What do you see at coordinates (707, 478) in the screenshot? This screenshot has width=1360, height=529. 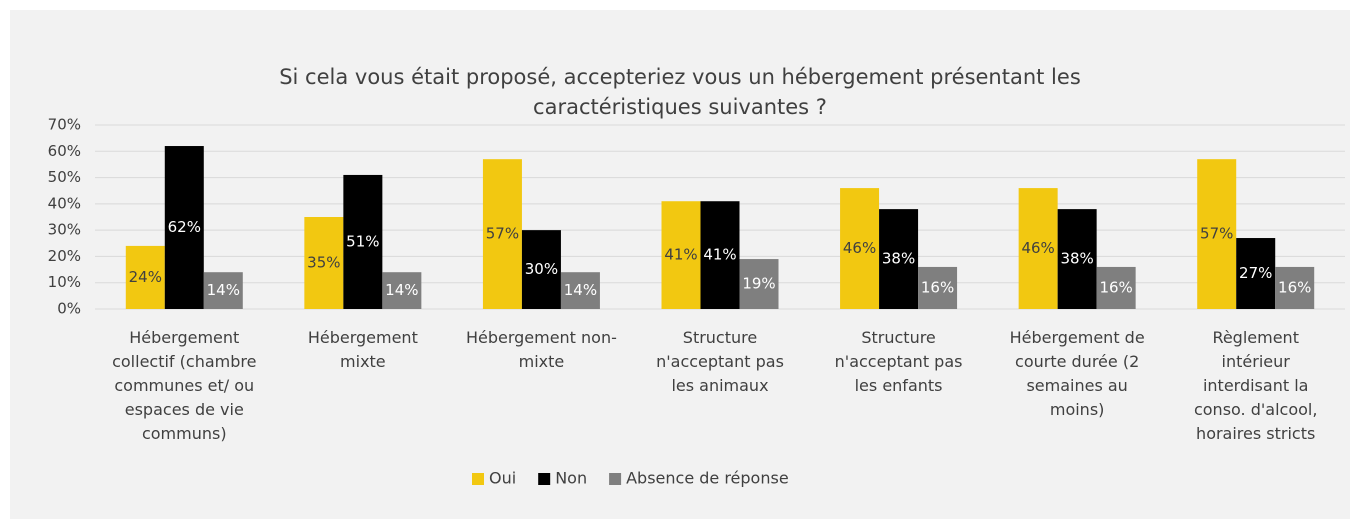 I see `legend-label: Absence de réponse` at bounding box center [707, 478].